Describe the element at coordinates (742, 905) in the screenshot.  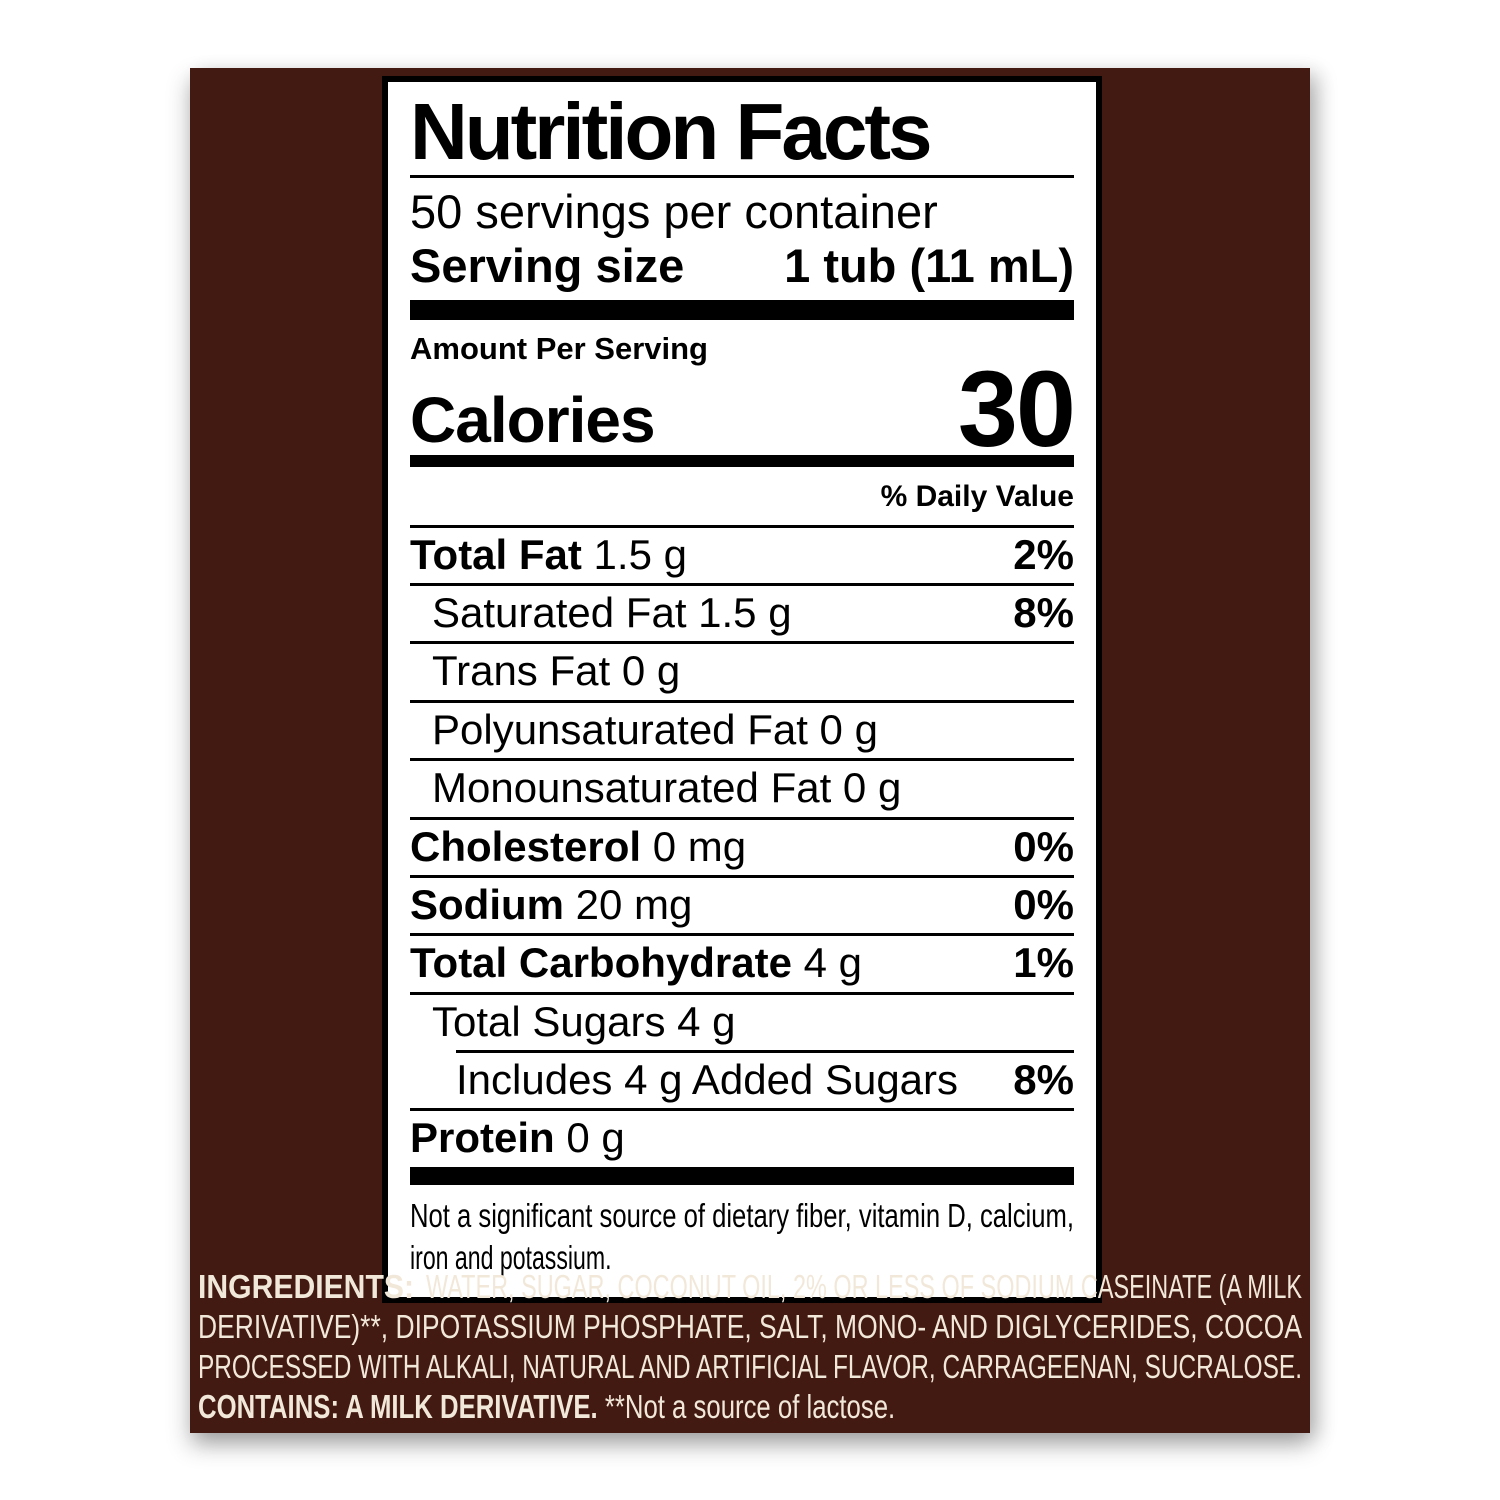
I see `nutrient-row-sodium: Sodium 20 mg 0%` at that location.